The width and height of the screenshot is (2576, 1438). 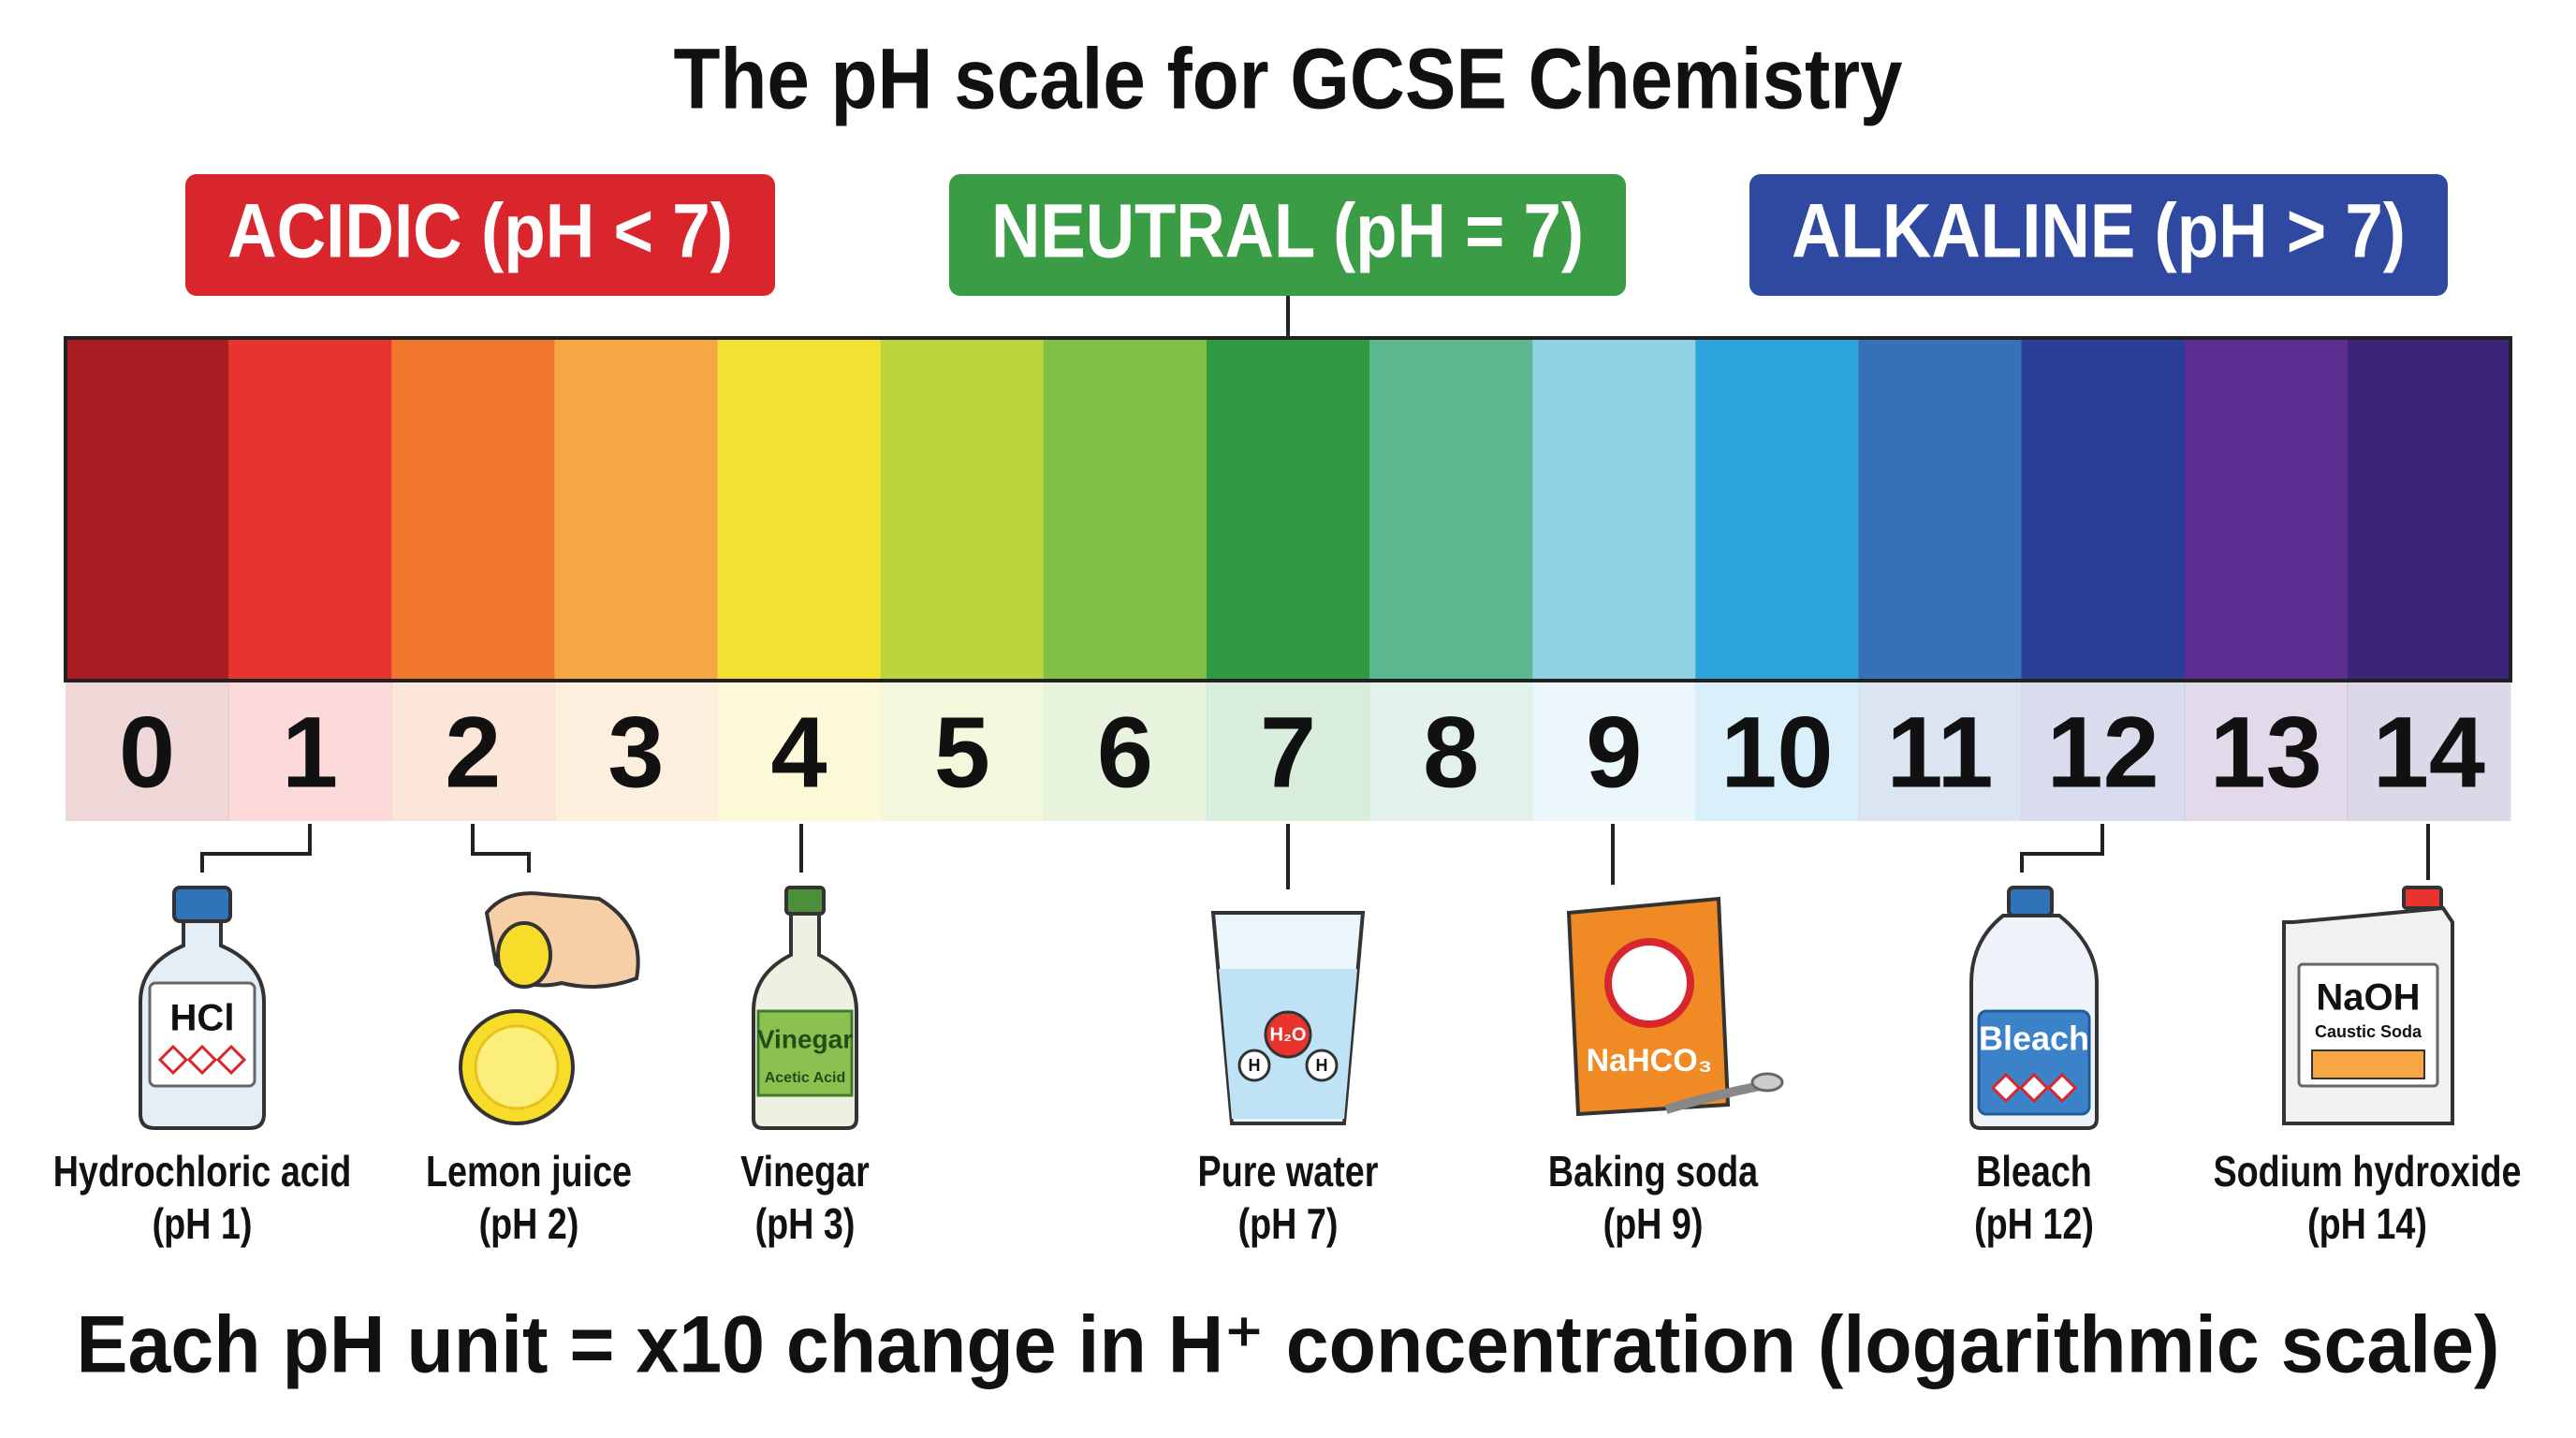 I want to click on ph-number: 10, so click(x=1777, y=752).